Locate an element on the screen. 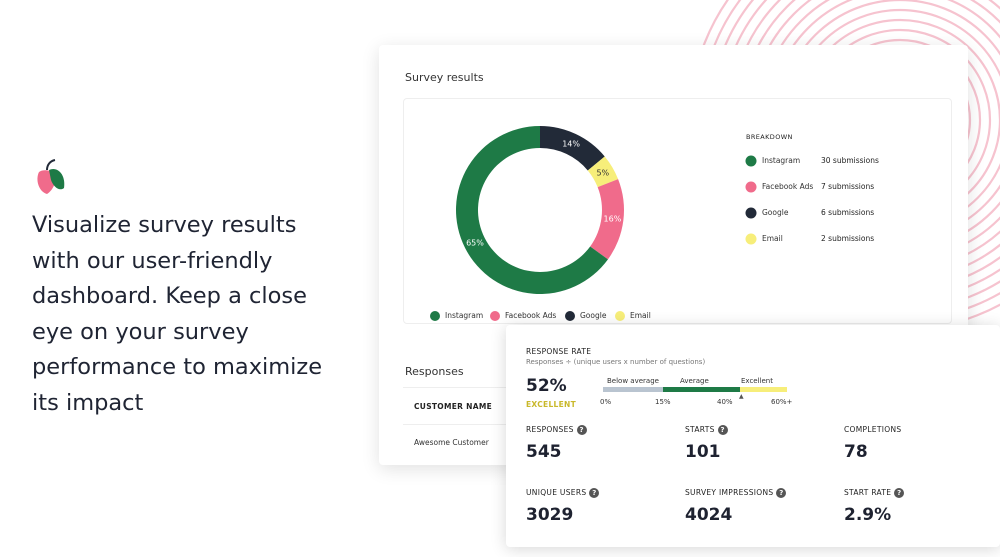 The width and height of the screenshot is (1000, 557). breakdown-count: 6 submissions is located at coordinates (847, 212).